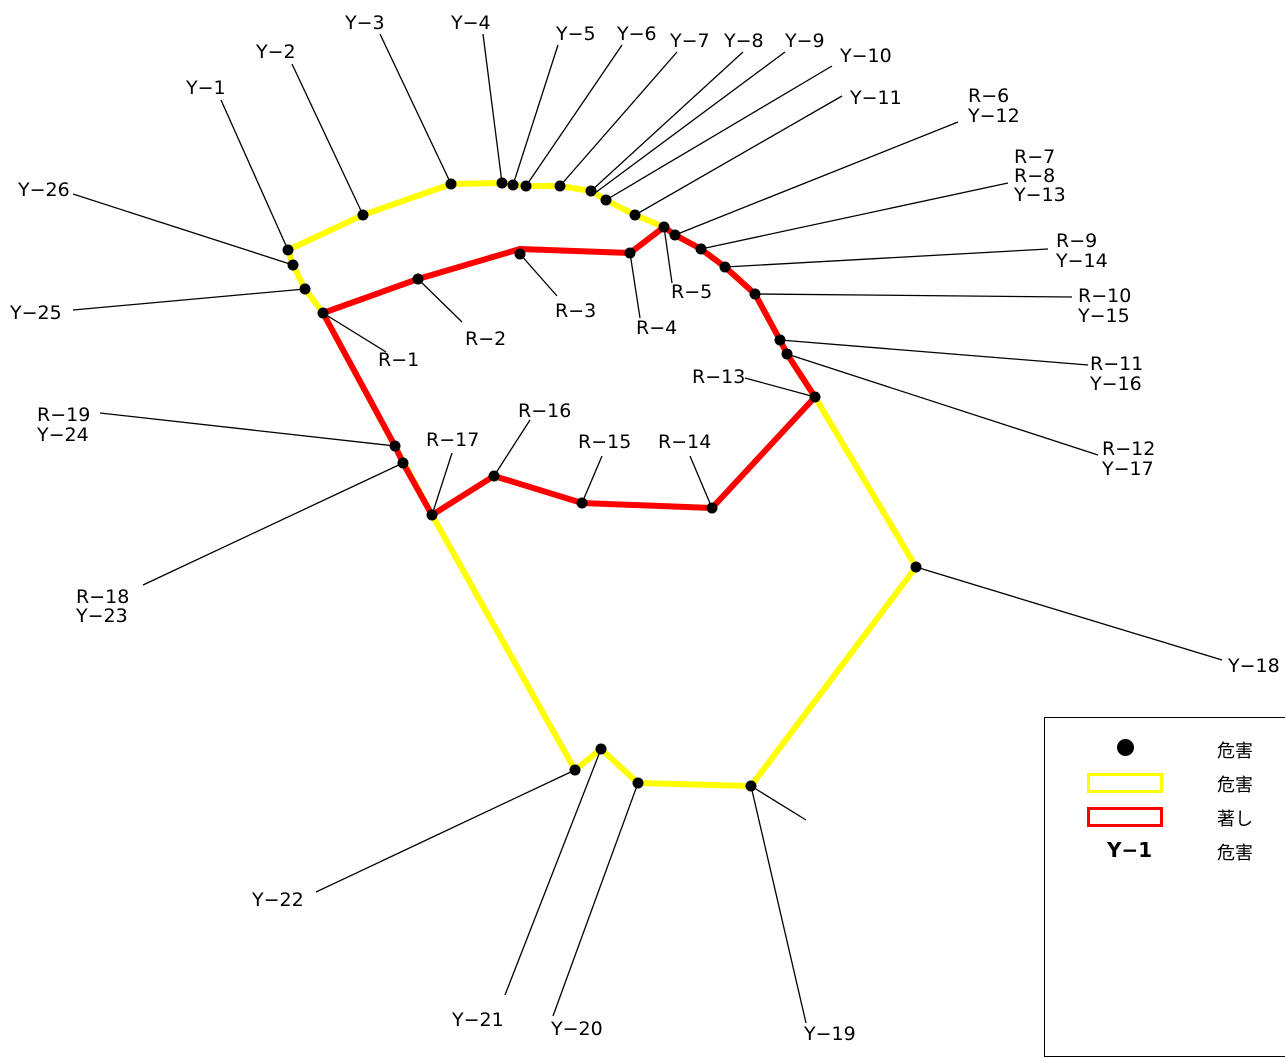 This screenshot has width=1285, height=1057. I want to click on label-r18: R−18, so click(102, 597).